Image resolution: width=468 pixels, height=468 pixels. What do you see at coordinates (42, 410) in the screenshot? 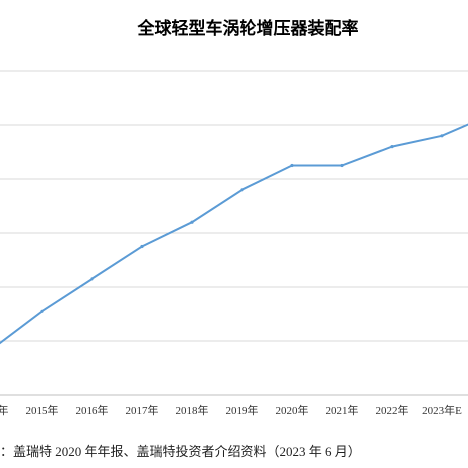
I see `x-tick-label: 2015年` at bounding box center [42, 410].